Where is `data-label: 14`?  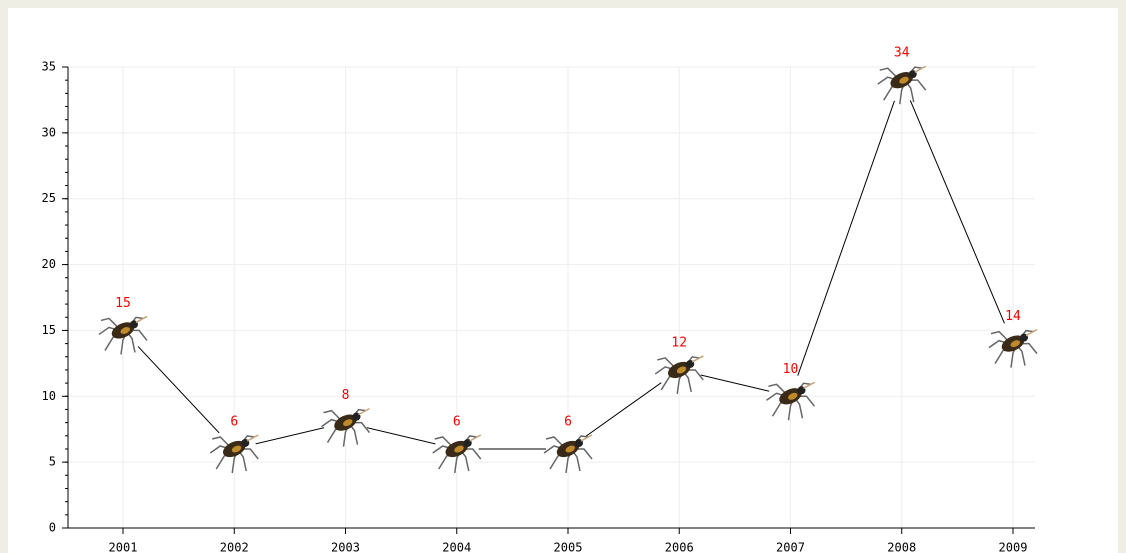 data-label: 14 is located at coordinates (1013, 316).